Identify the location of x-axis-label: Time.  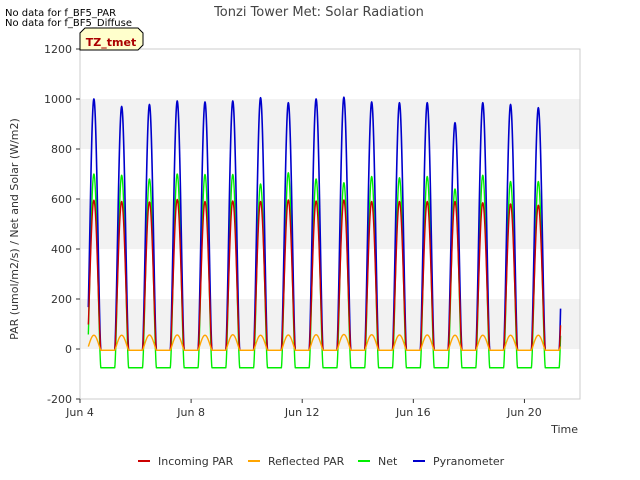
(564, 429).